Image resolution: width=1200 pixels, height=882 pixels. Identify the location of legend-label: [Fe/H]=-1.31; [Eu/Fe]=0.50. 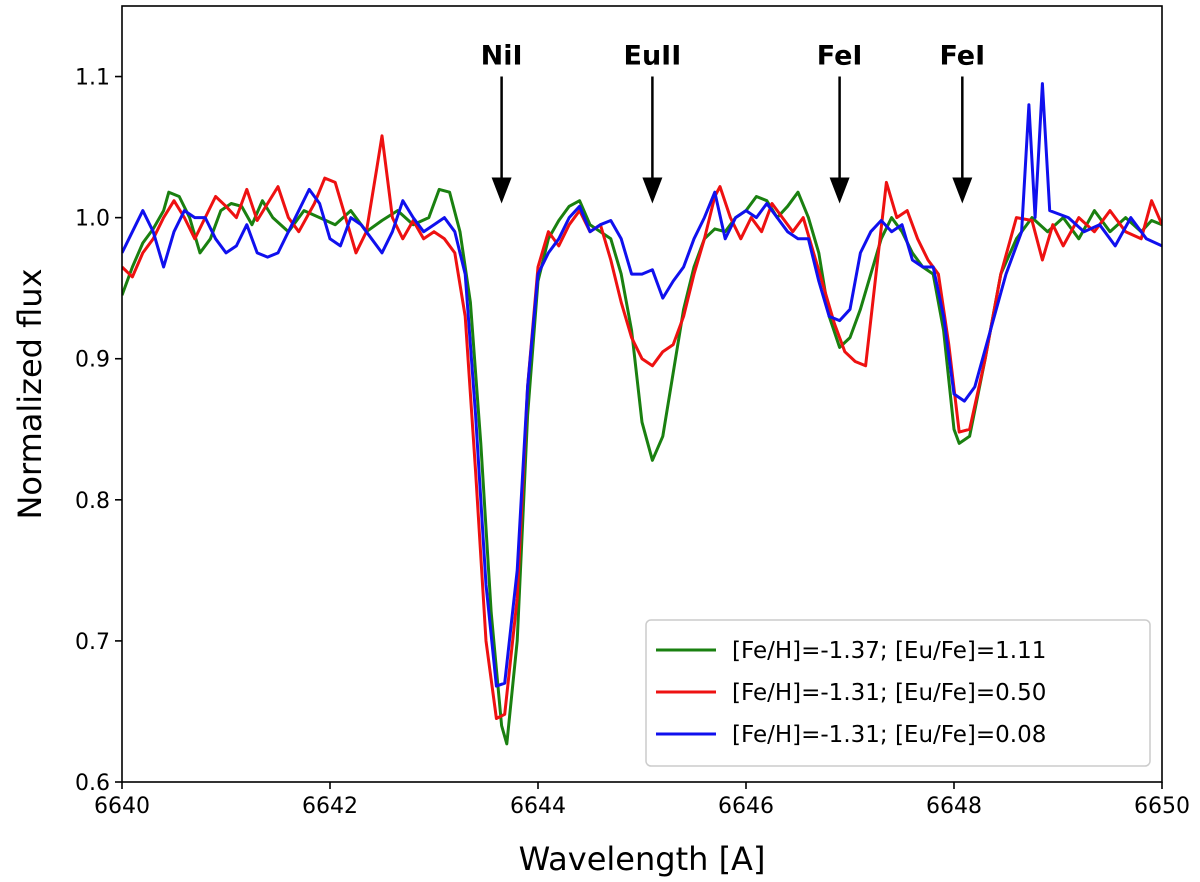
(889, 693).